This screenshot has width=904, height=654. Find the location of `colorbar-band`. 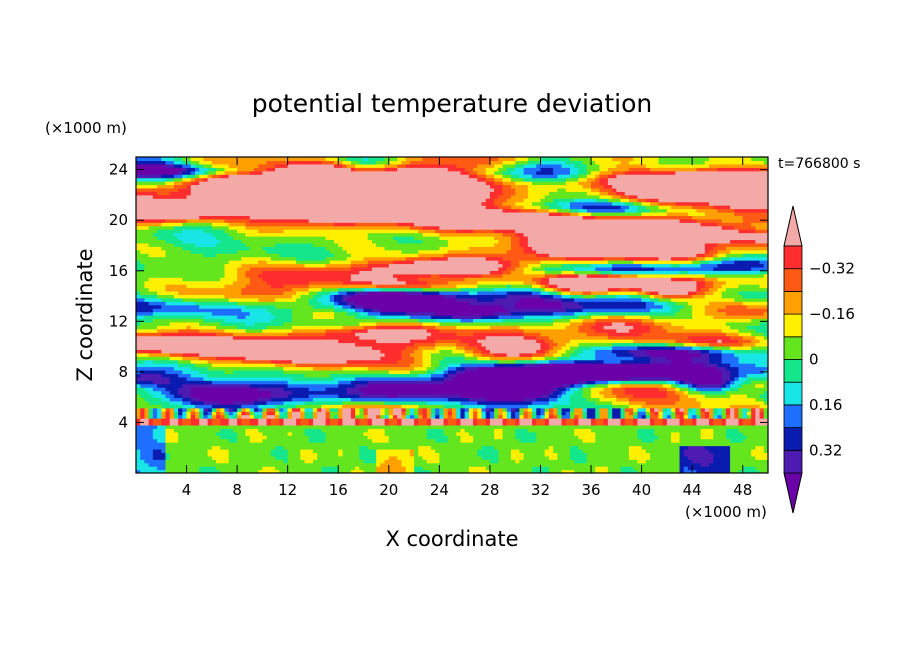

colorbar-band is located at coordinates (793, 325).